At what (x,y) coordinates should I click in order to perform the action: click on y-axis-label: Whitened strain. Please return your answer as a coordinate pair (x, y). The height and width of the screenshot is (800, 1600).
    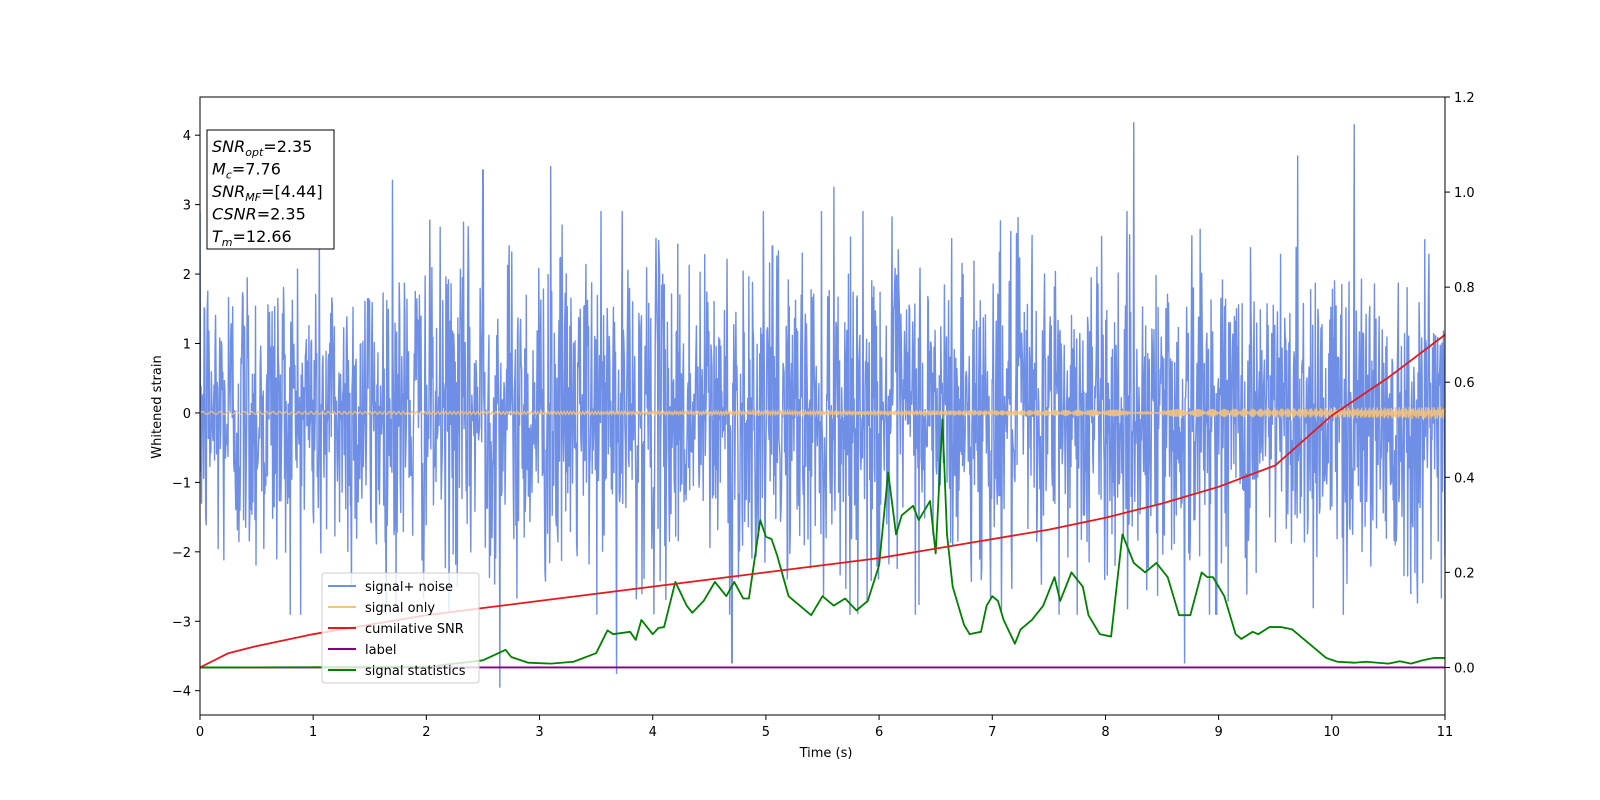
    Looking at the image, I should click on (157, 406).